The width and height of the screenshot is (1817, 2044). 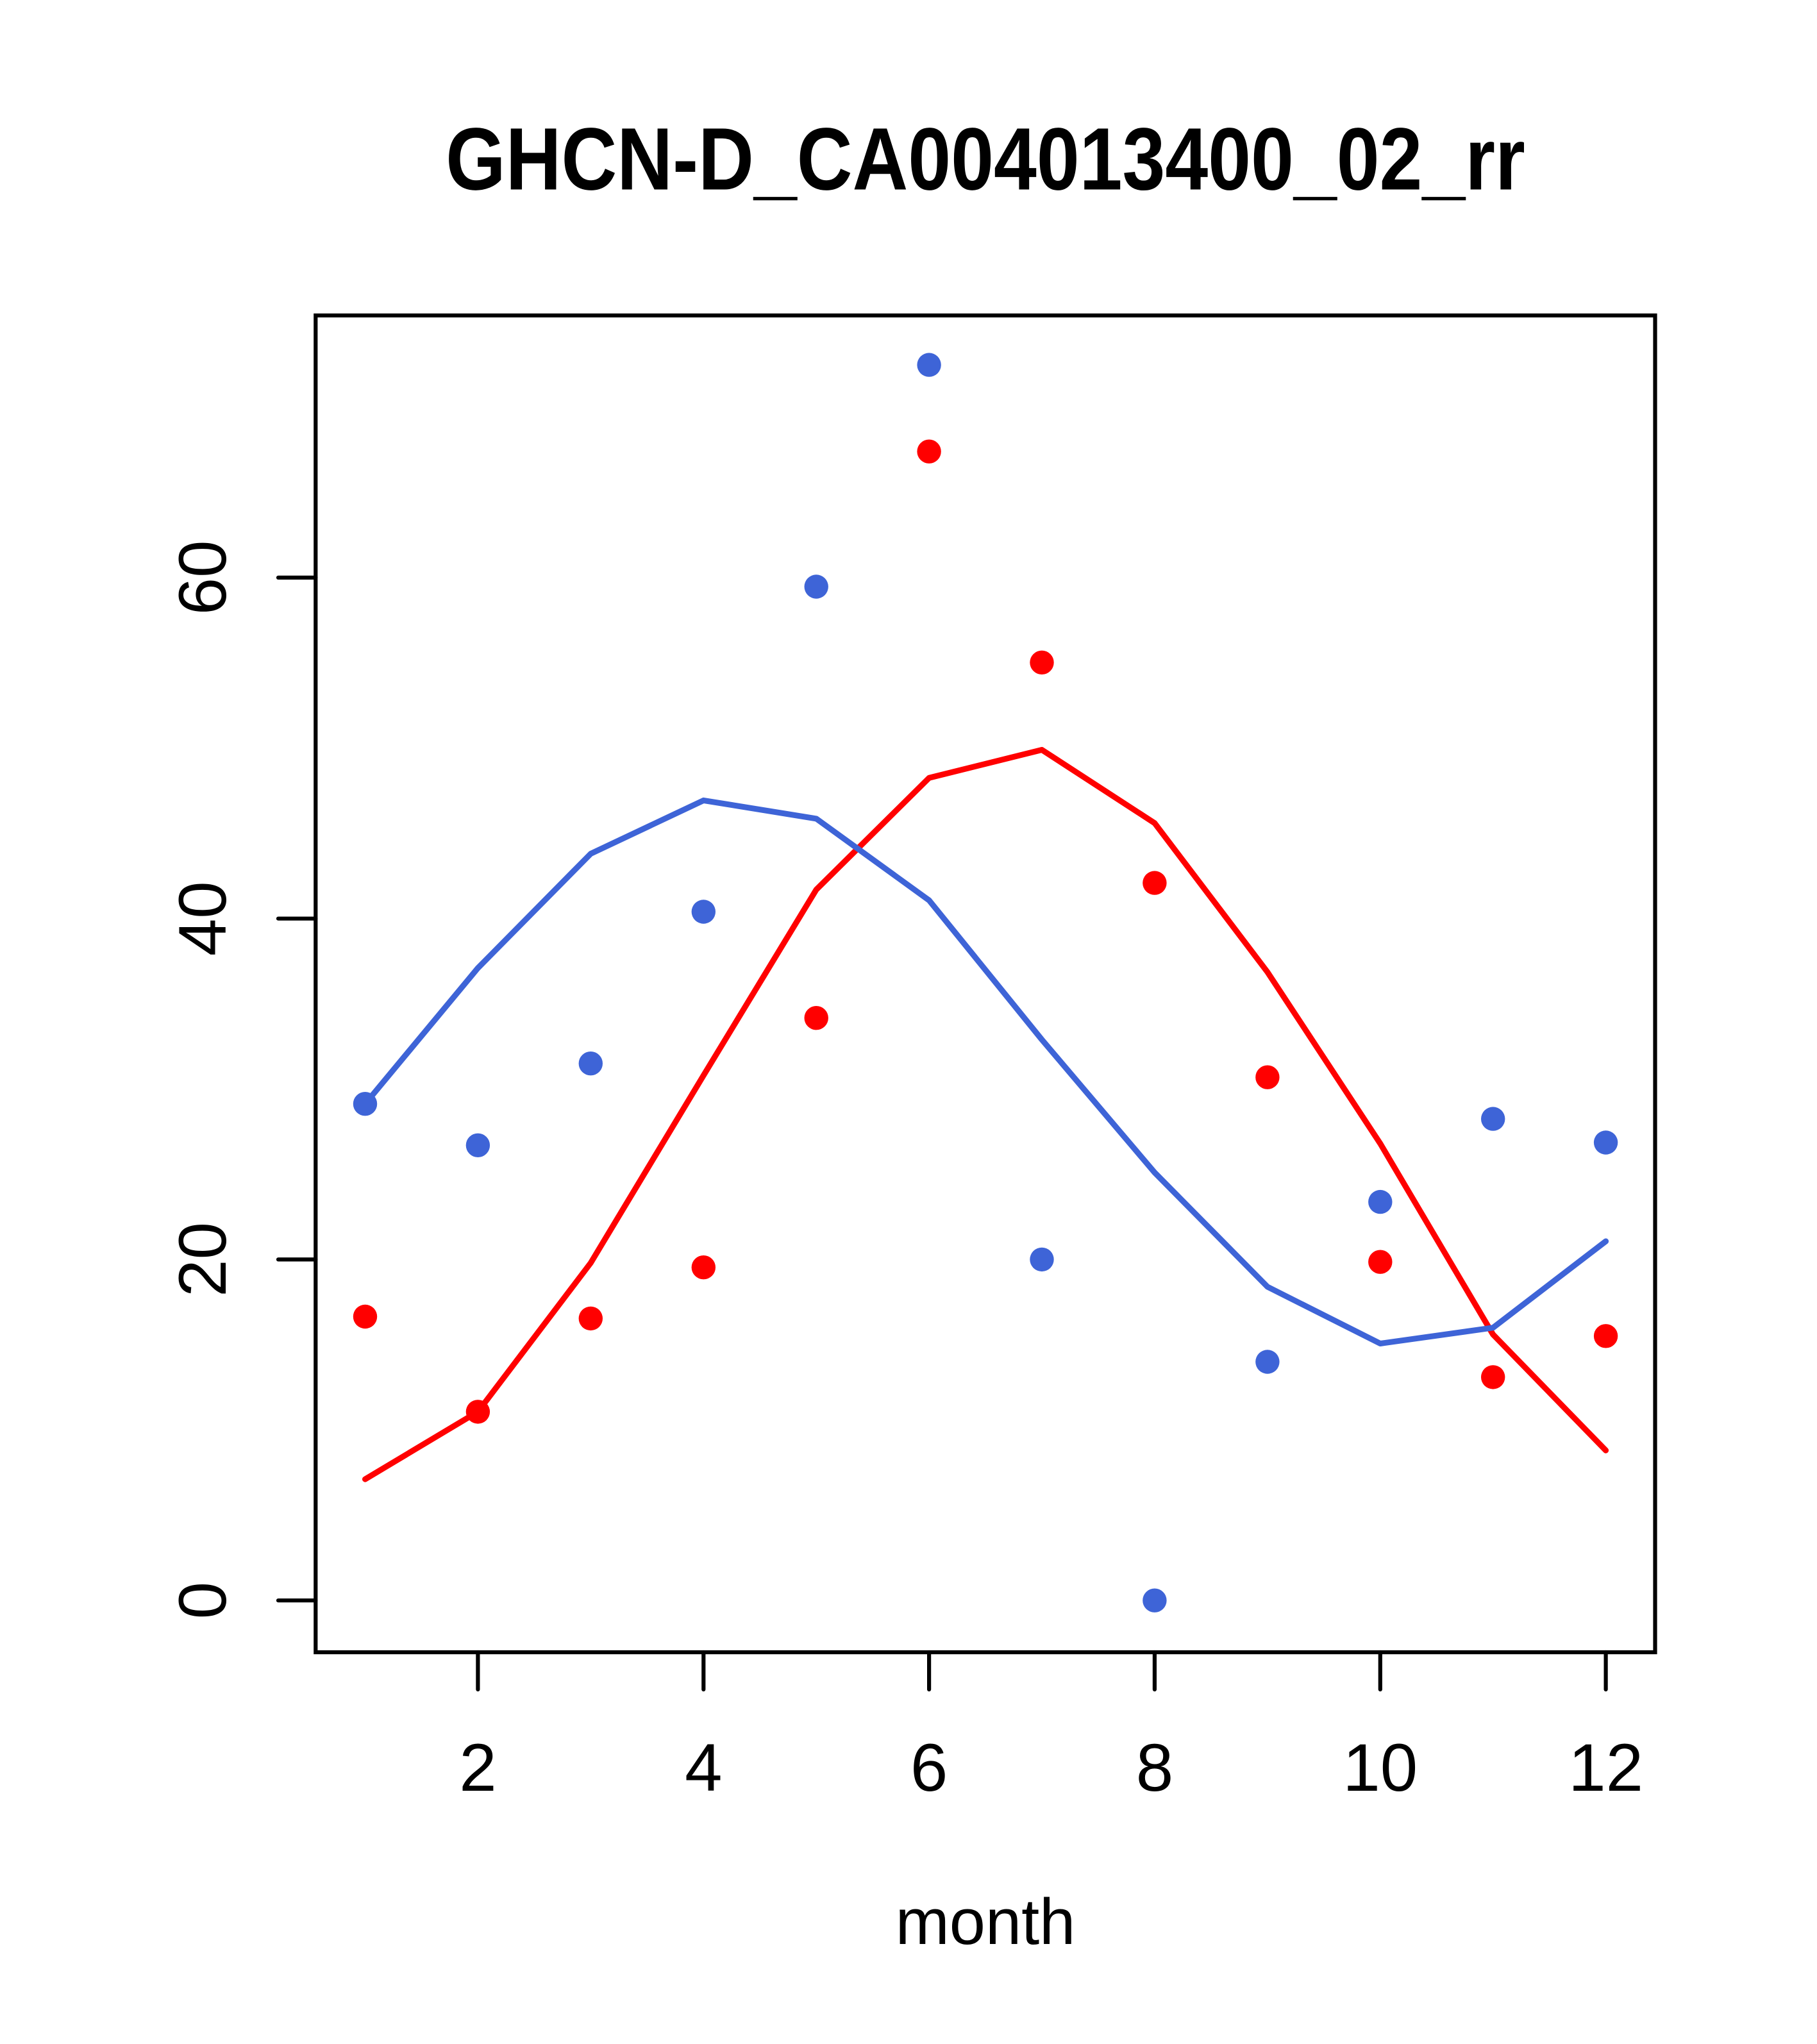 What do you see at coordinates (202, 1259) in the screenshot?
I see `svg-text: 20` at bounding box center [202, 1259].